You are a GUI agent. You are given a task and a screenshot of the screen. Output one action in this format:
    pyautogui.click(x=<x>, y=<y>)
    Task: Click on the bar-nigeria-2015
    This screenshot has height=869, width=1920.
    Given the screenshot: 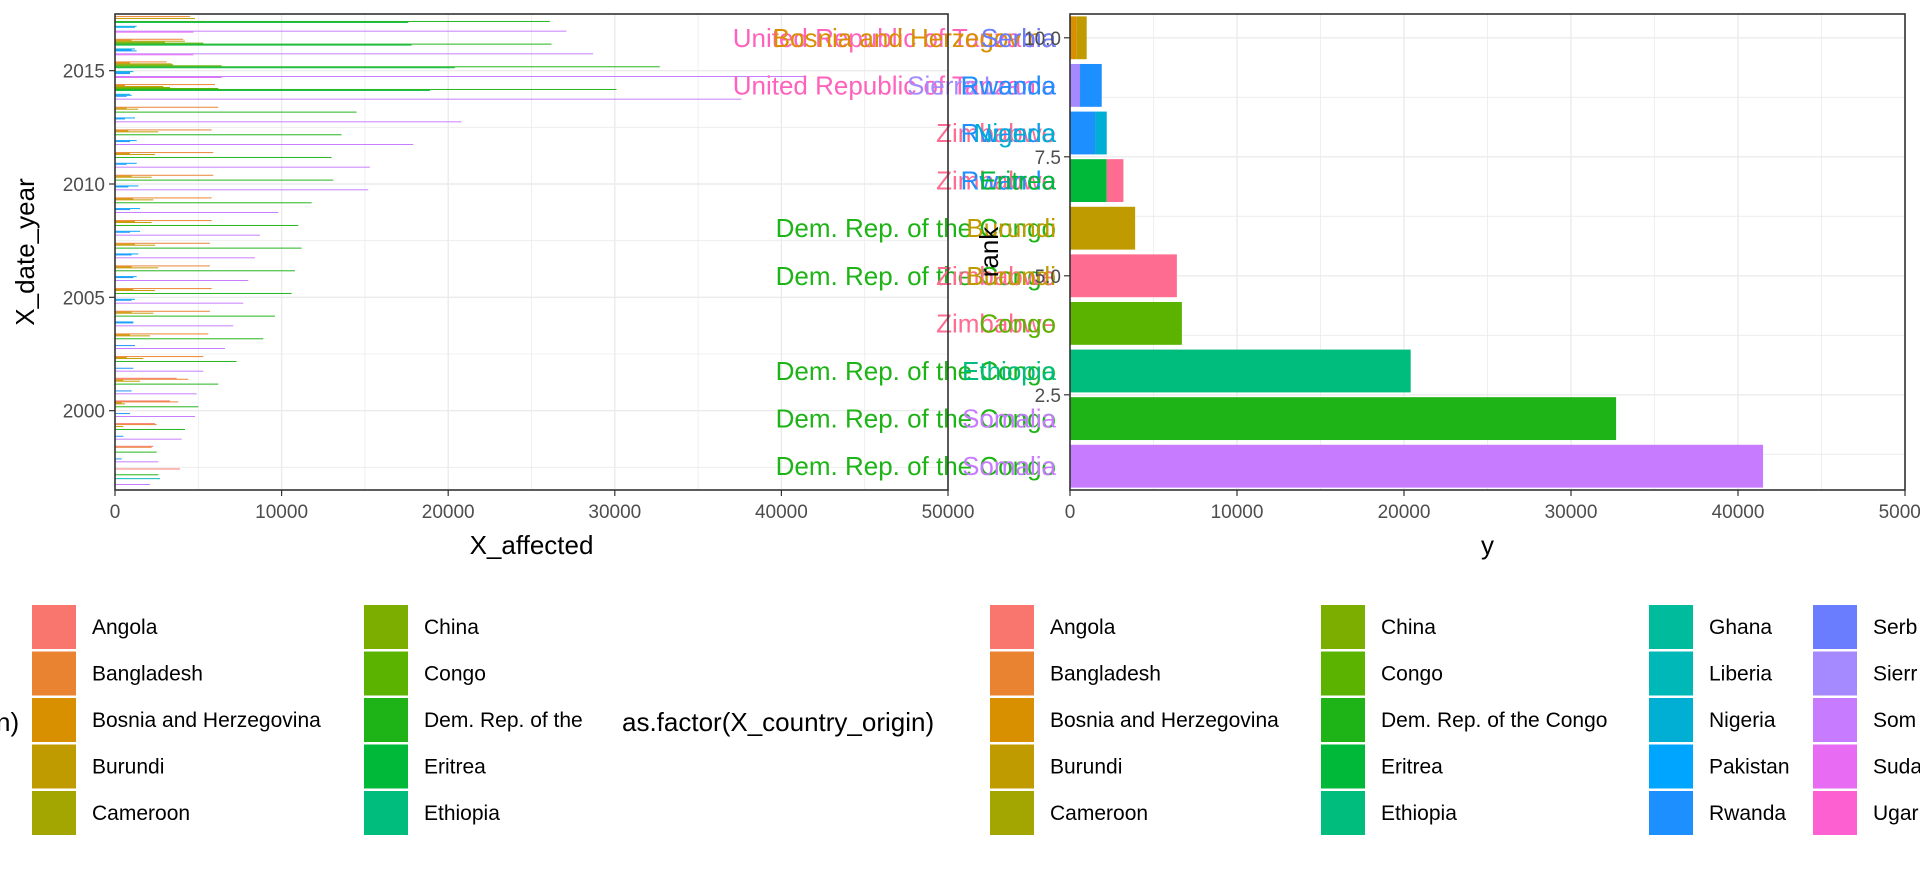 What is the action you would take?
    pyautogui.click(x=124, y=72)
    